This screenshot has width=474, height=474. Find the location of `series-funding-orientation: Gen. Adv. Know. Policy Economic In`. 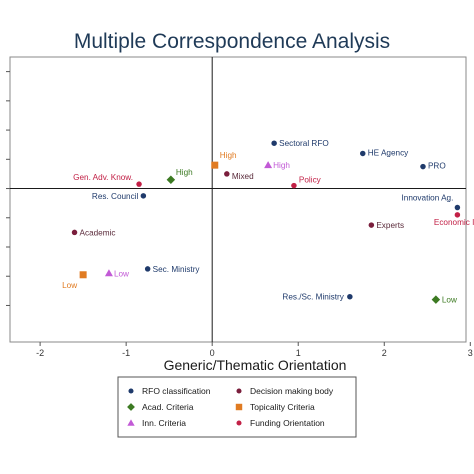

series-funding-orientation: Gen. Adv. Know. Policy Economic In is located at coordinates (273, 200).